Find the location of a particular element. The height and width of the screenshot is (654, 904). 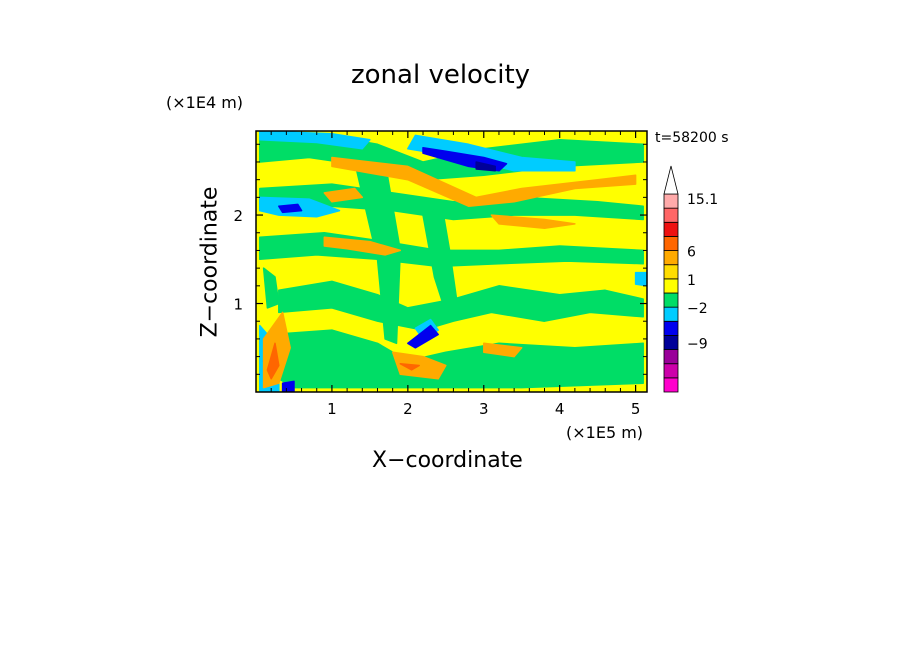

x-unit-label: (×1E5 m) is located at coordinates (605, 432).